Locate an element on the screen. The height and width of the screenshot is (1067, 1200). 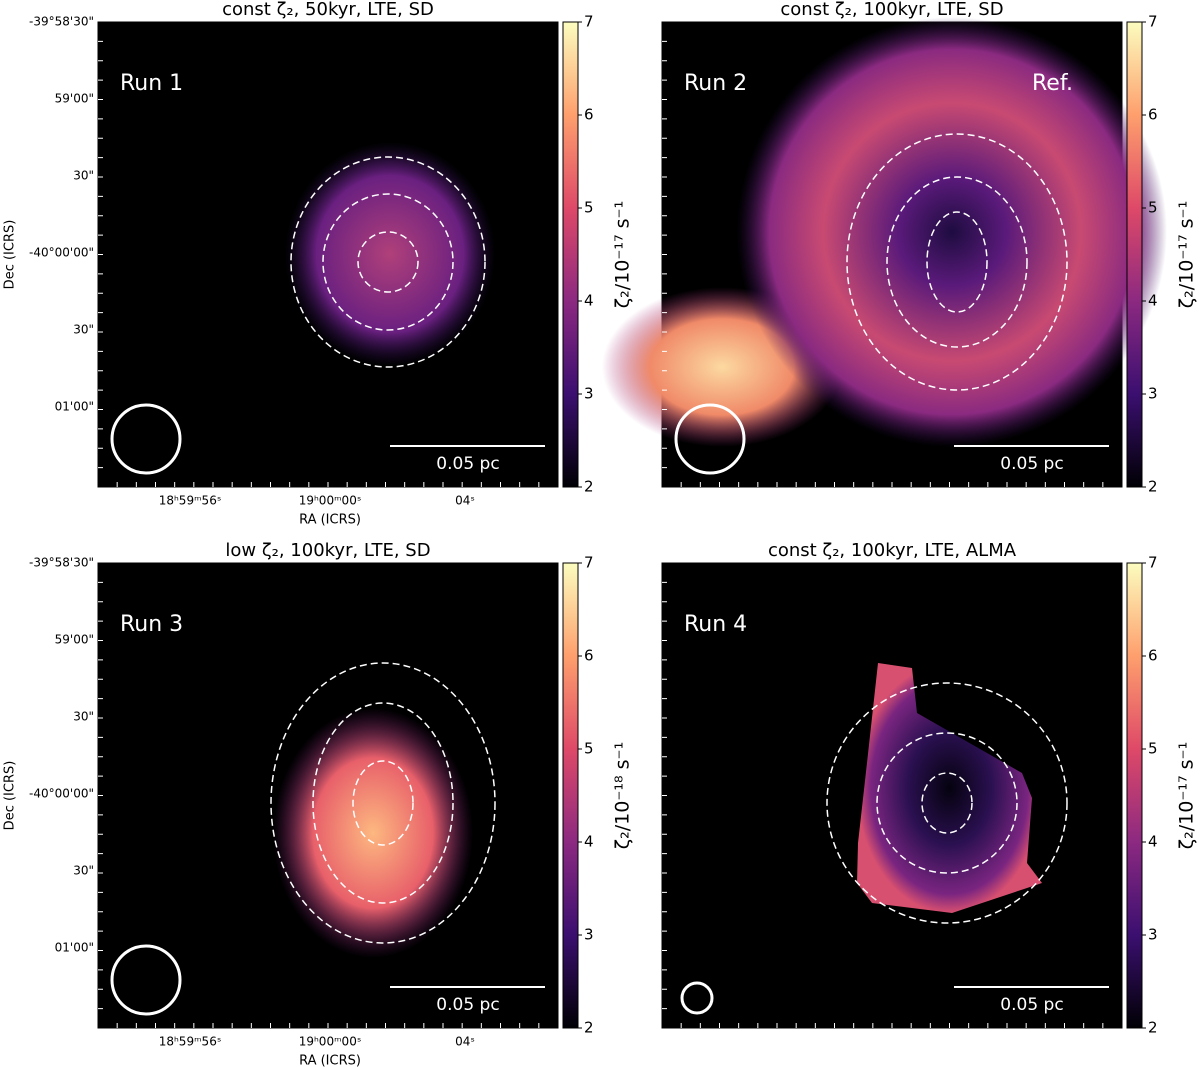
panel-title: const ζ₂, 100kyr, LTE, ALMA is located at coordinates (892, 550).